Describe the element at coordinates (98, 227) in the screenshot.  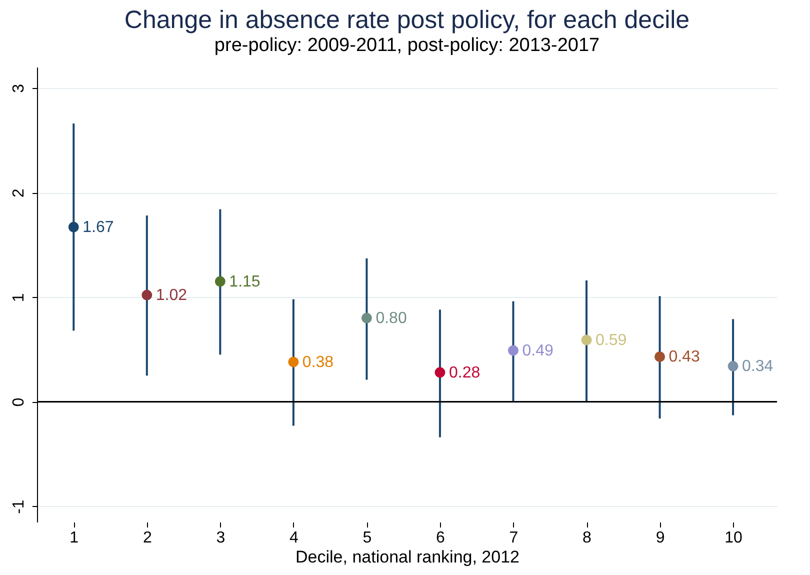
I see `data-label: 1.67` at that location.